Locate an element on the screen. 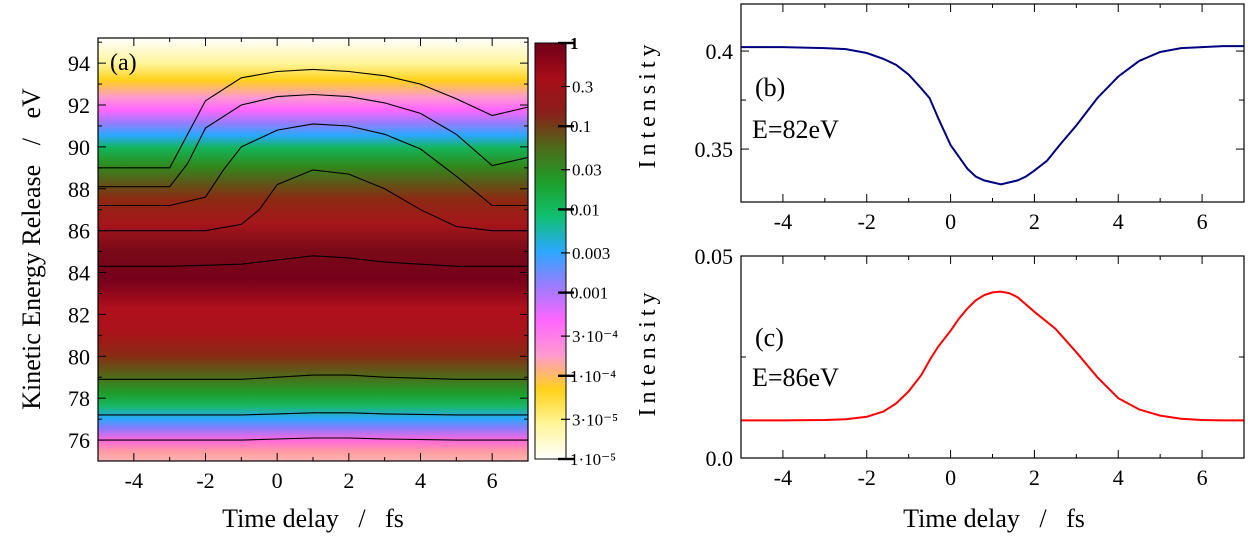 The height and width of the screenshot is (537, 1248). y-tick-label: 92 is located at coordinates (79, 105).